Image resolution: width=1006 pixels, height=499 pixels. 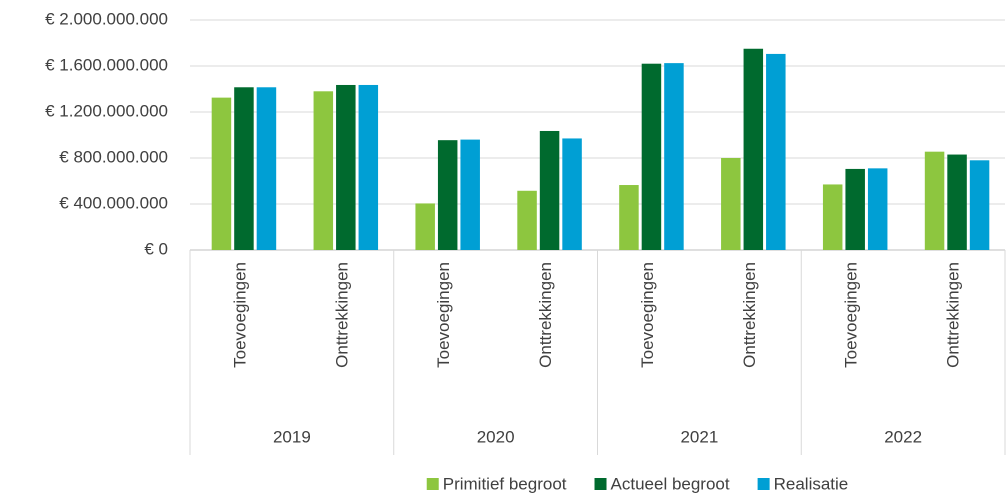 I want to click on y-tick-label: € 2.000.000.000, so click(x=106, y=18).